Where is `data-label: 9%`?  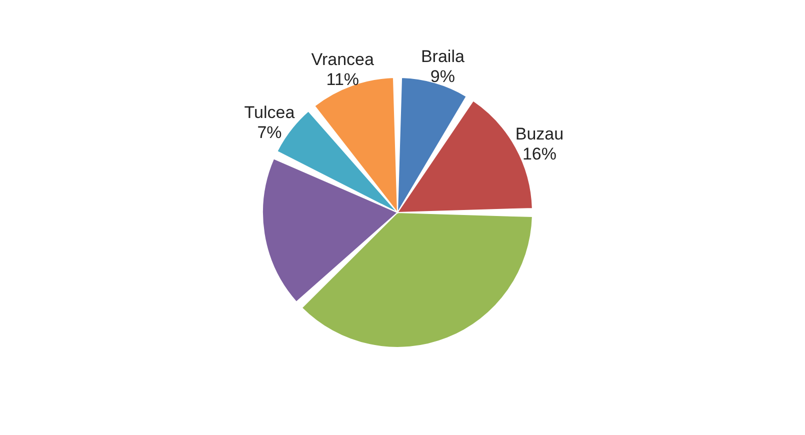 data-label: 9% is located at coordinates (442, 76).